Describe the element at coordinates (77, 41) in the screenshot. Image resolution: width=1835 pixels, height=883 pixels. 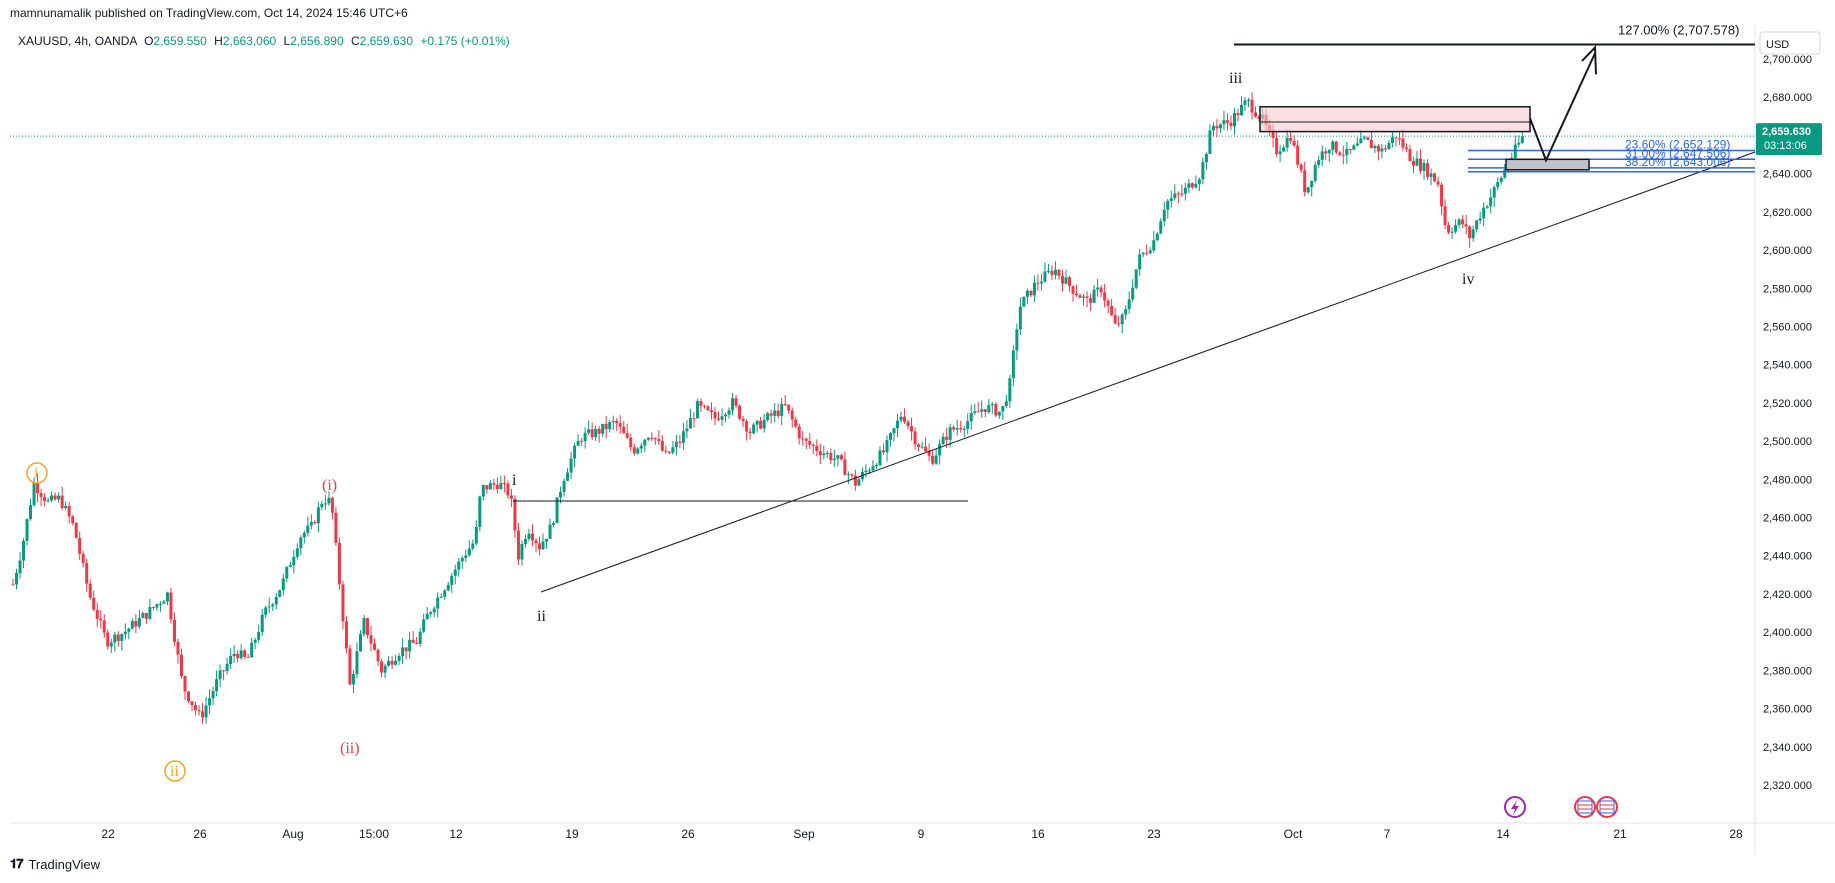
I see `symbol-name: XAUUSD, 4h, OANDA` at that location.